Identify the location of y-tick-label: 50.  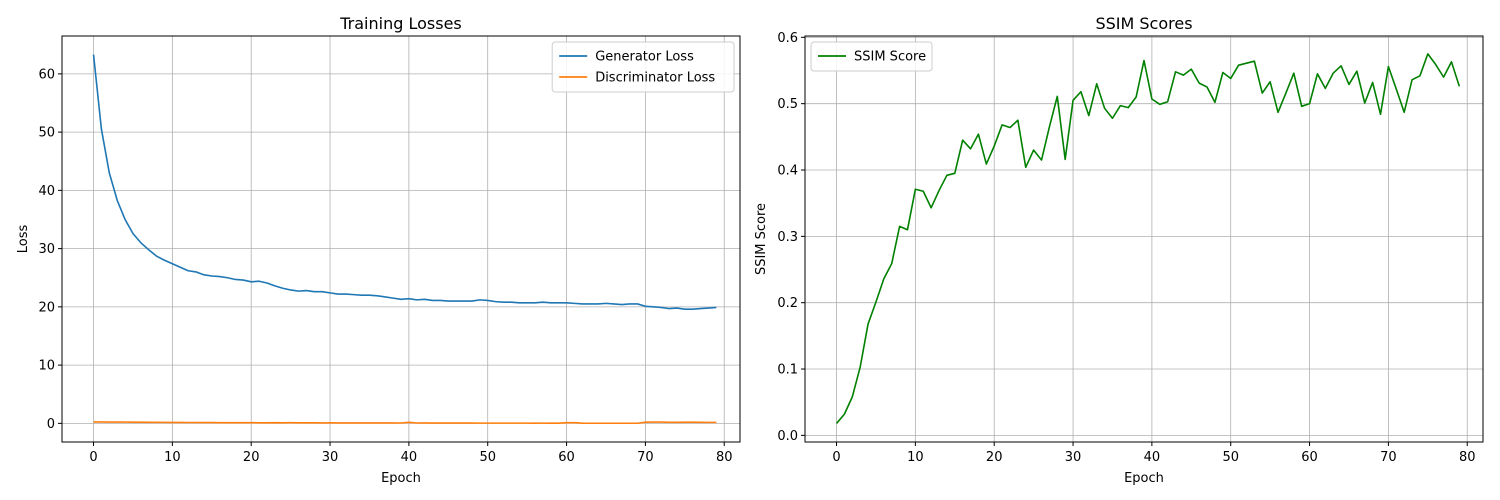
(46, 133).